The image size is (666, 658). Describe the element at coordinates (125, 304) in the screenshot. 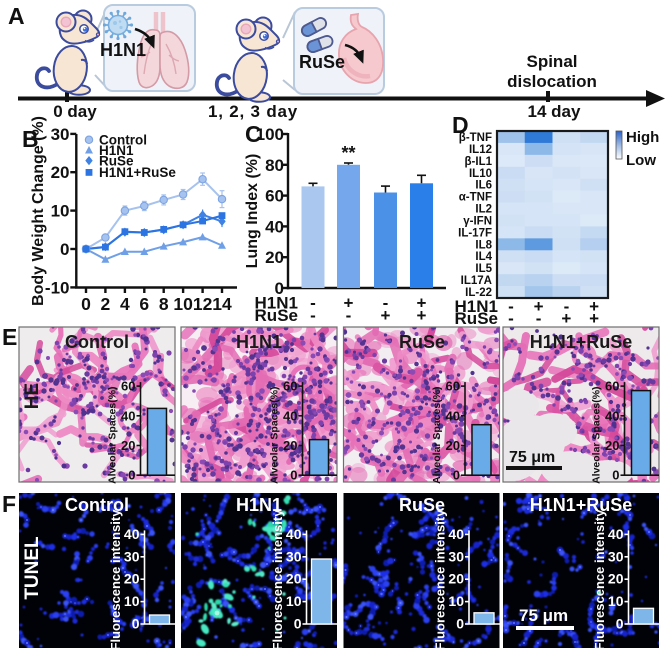

I see `svg-text: 4` at that location.